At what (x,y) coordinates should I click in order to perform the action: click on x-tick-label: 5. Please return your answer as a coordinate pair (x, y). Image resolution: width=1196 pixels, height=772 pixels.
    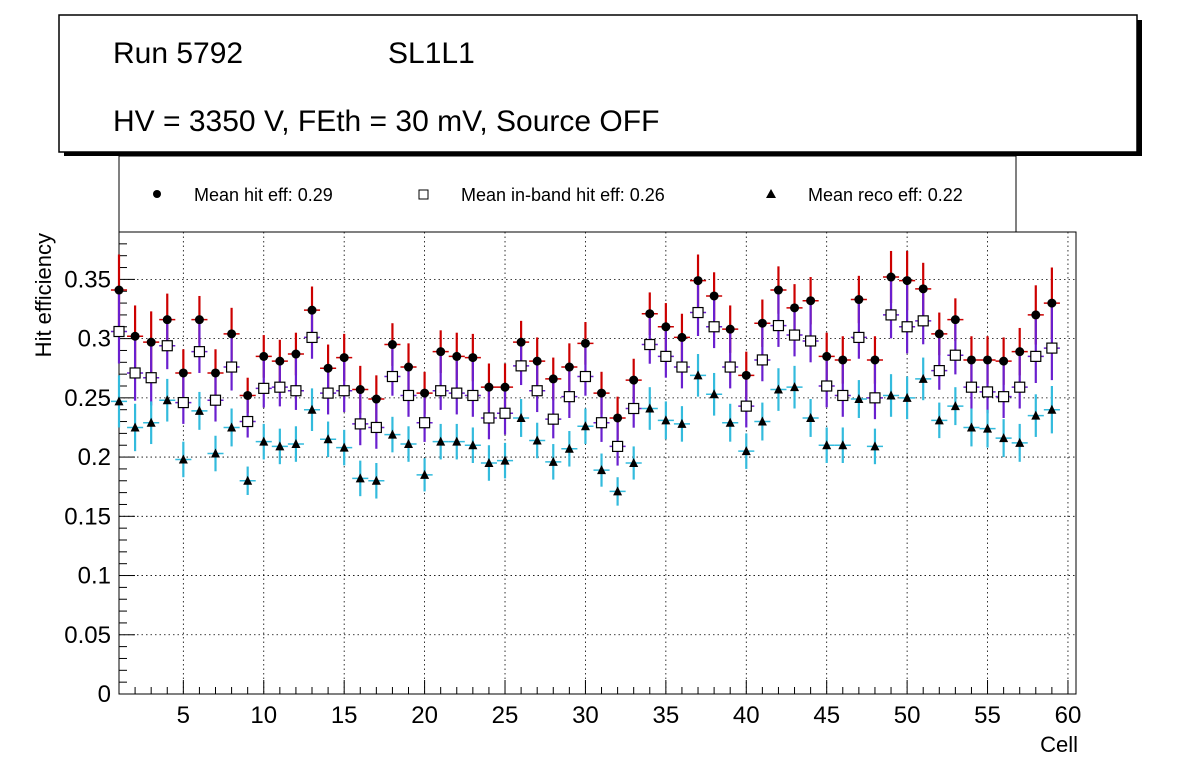
    Looking at the image, I should click on (183, 715).